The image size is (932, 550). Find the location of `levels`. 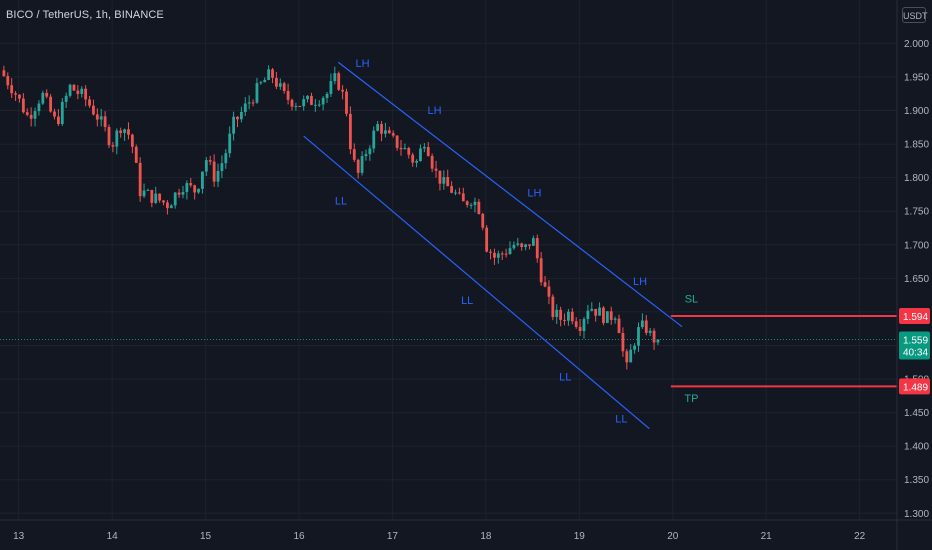

levels is located at coordinates (448, 351).